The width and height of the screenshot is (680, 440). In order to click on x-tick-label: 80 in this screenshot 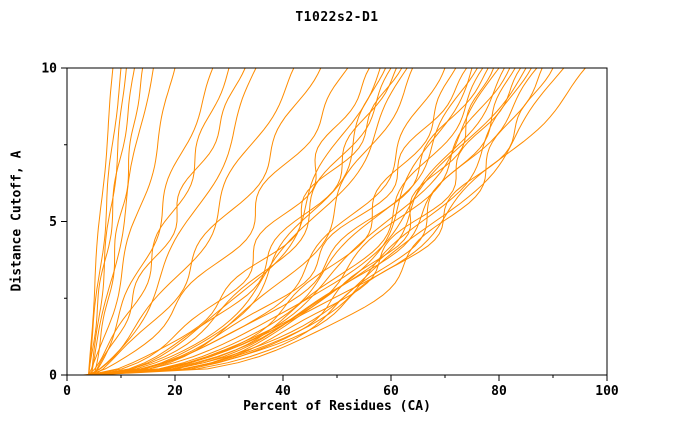, I will do `click(499, 391)`.